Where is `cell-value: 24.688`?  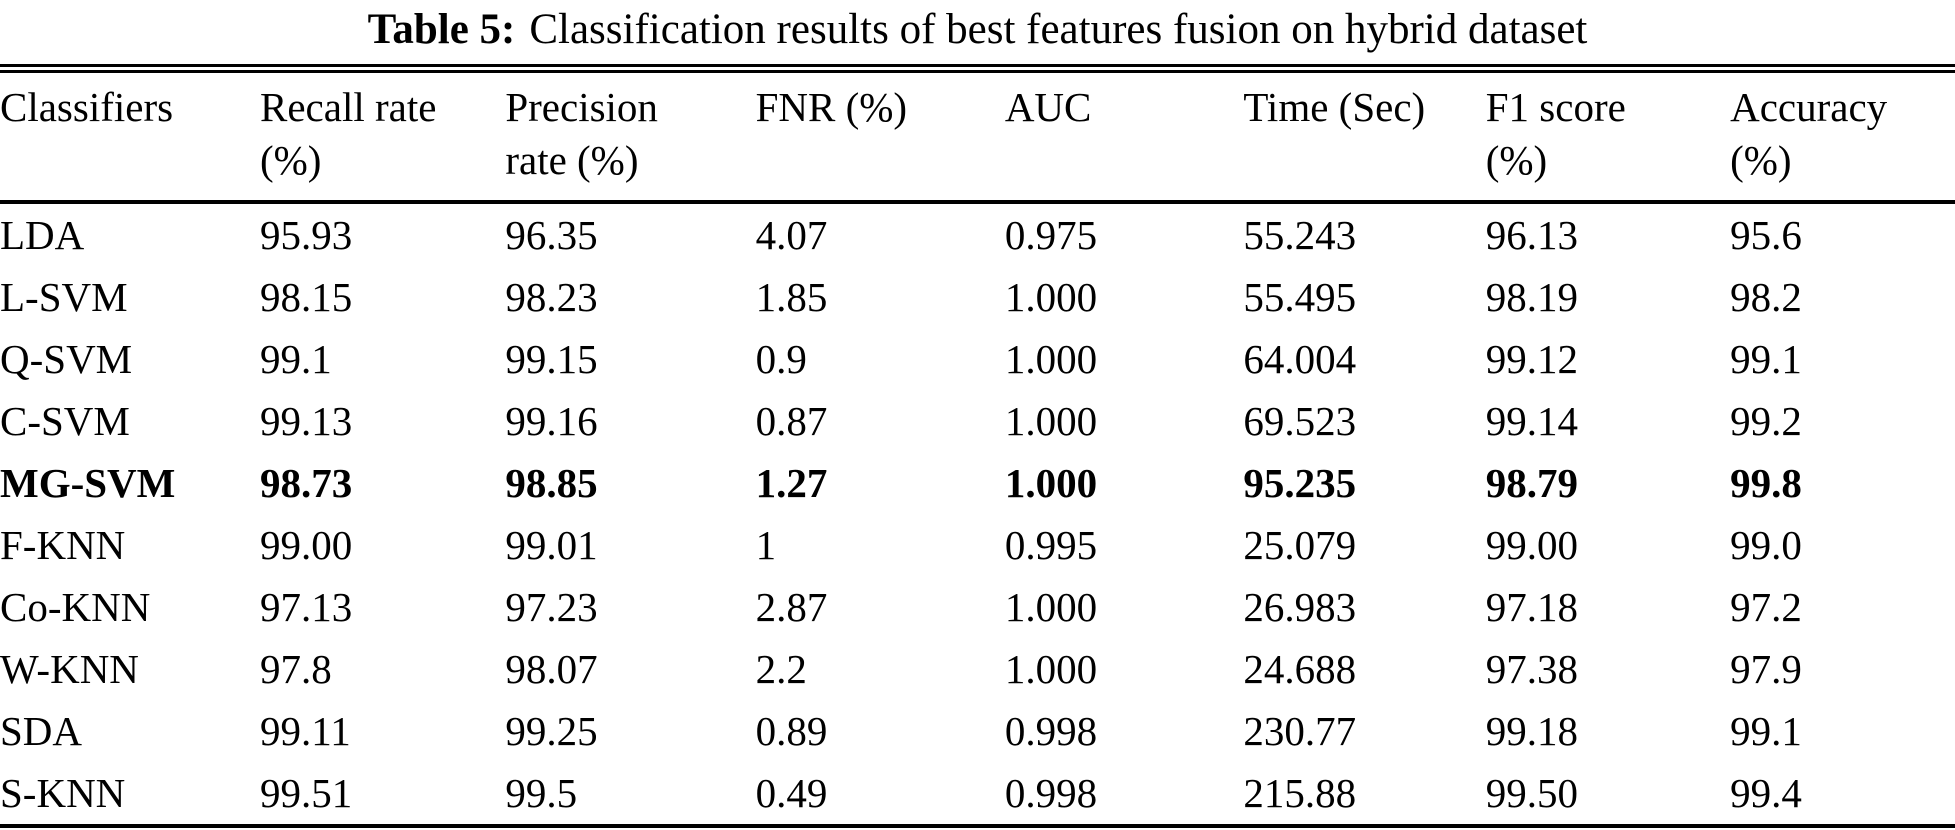
cell-value: 24.688 is located at coordinates (1300, 668).